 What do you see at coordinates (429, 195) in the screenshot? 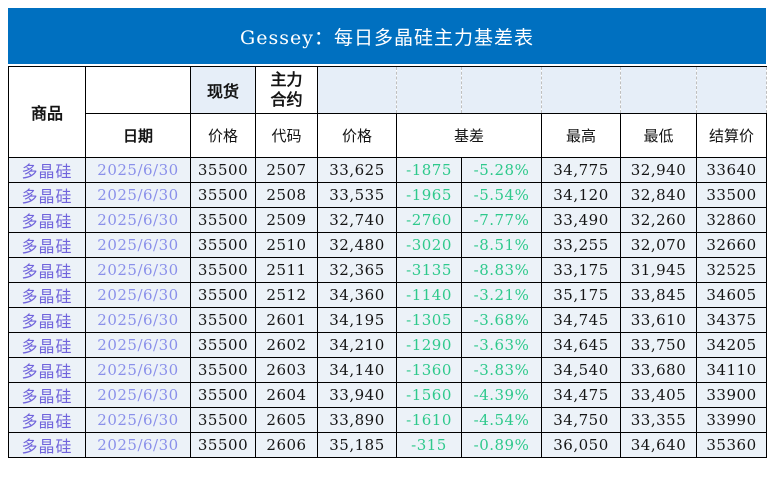
I see `cell-basis: -1965` at bounding box center [429, 195].